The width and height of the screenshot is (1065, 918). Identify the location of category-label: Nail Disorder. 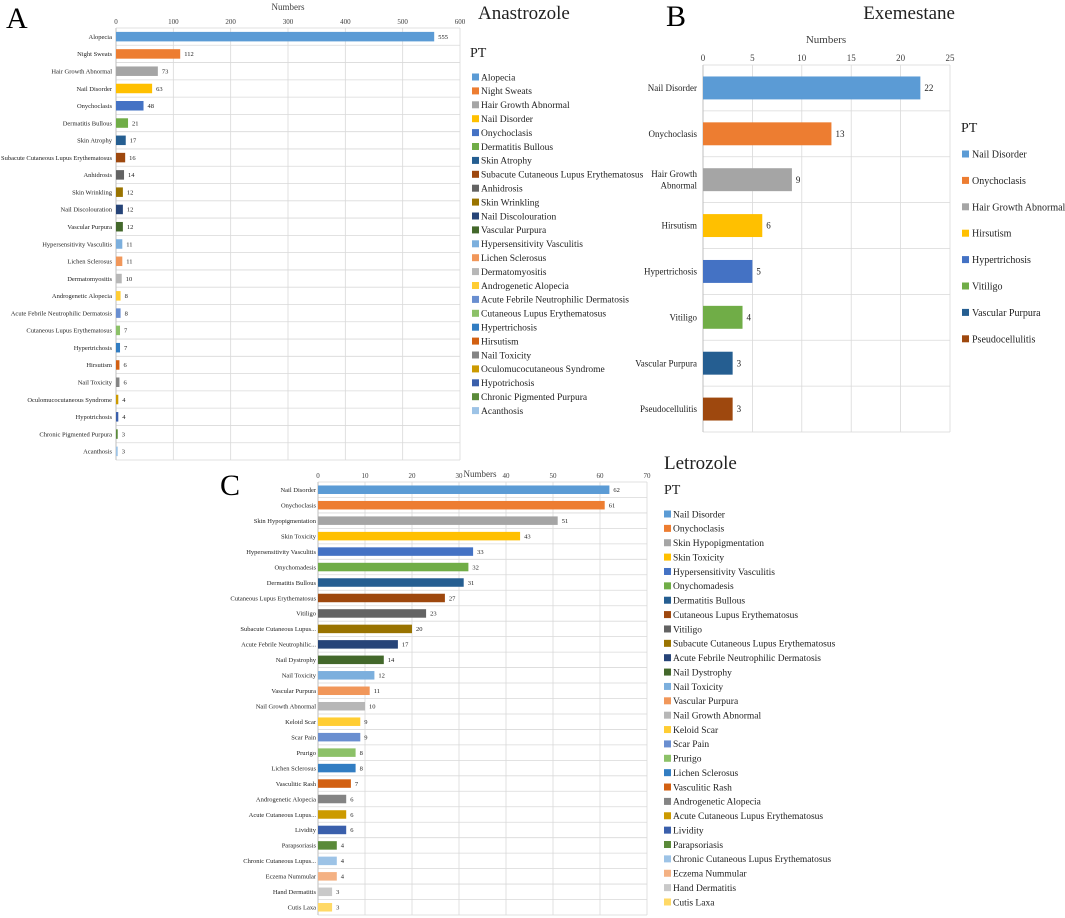
(94, 89).